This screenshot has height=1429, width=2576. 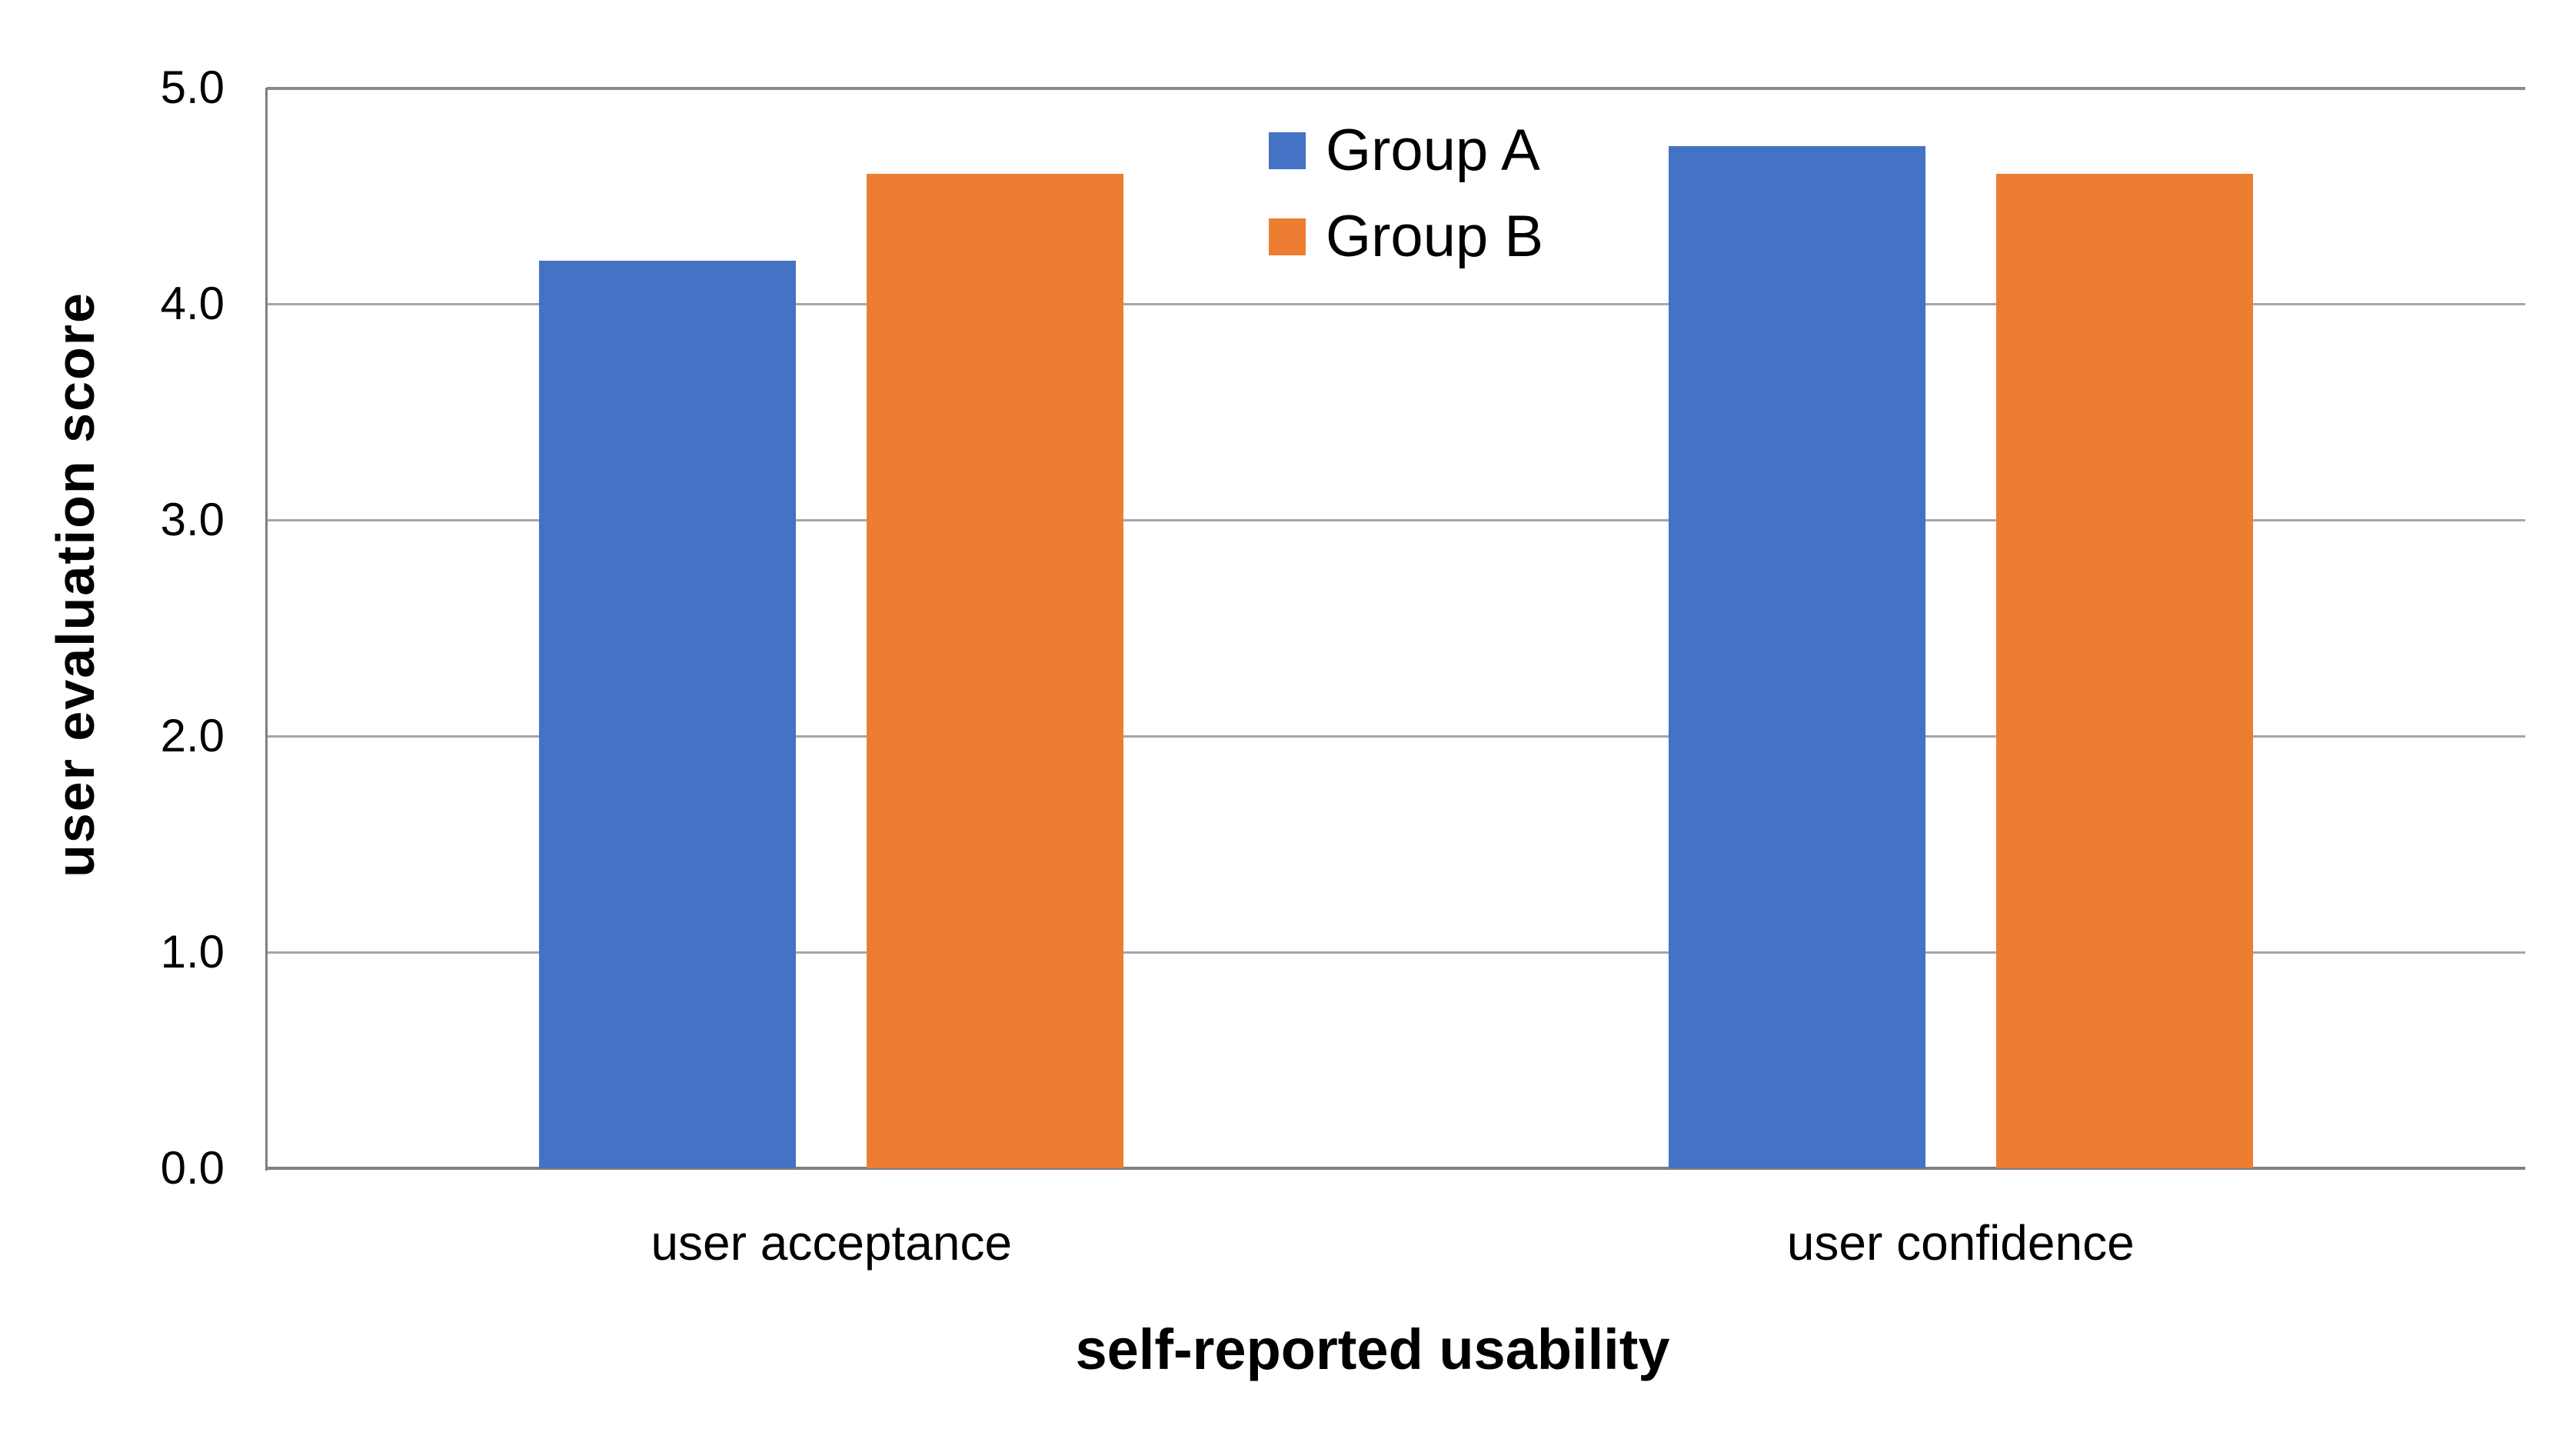 What do you see at coordinates (996, 671) in the screenshot?
I see `bar-group-b-user-acceptance` at bounding box center [996, 671].